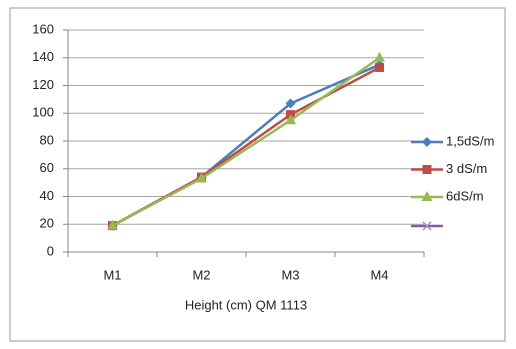 The height and width of the screenshot is (349, 516). Describe the element at coordinates (246, 304) in the screenshot. I see `x-axis-title: Height (cm) QM 1113` at that location.